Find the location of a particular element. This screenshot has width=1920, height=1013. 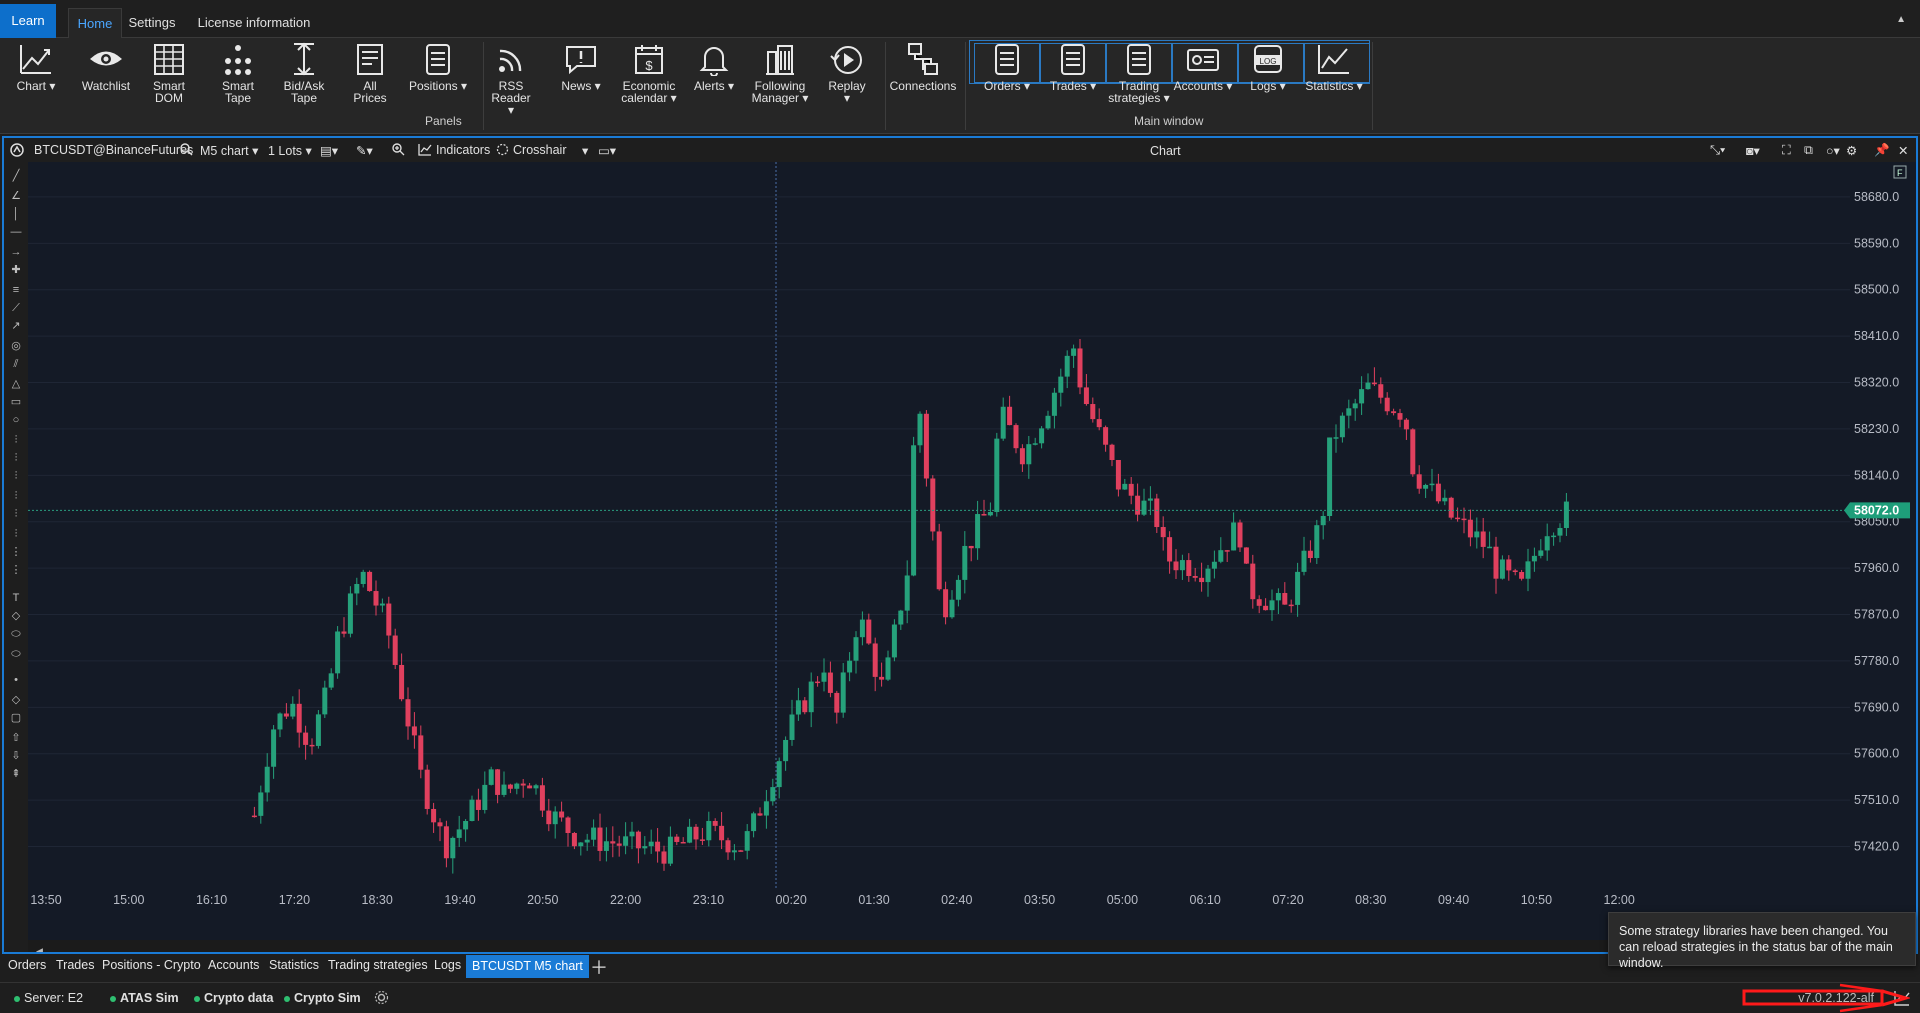

bottom-tab-logs: Logs is located at coordinates (448, 965).